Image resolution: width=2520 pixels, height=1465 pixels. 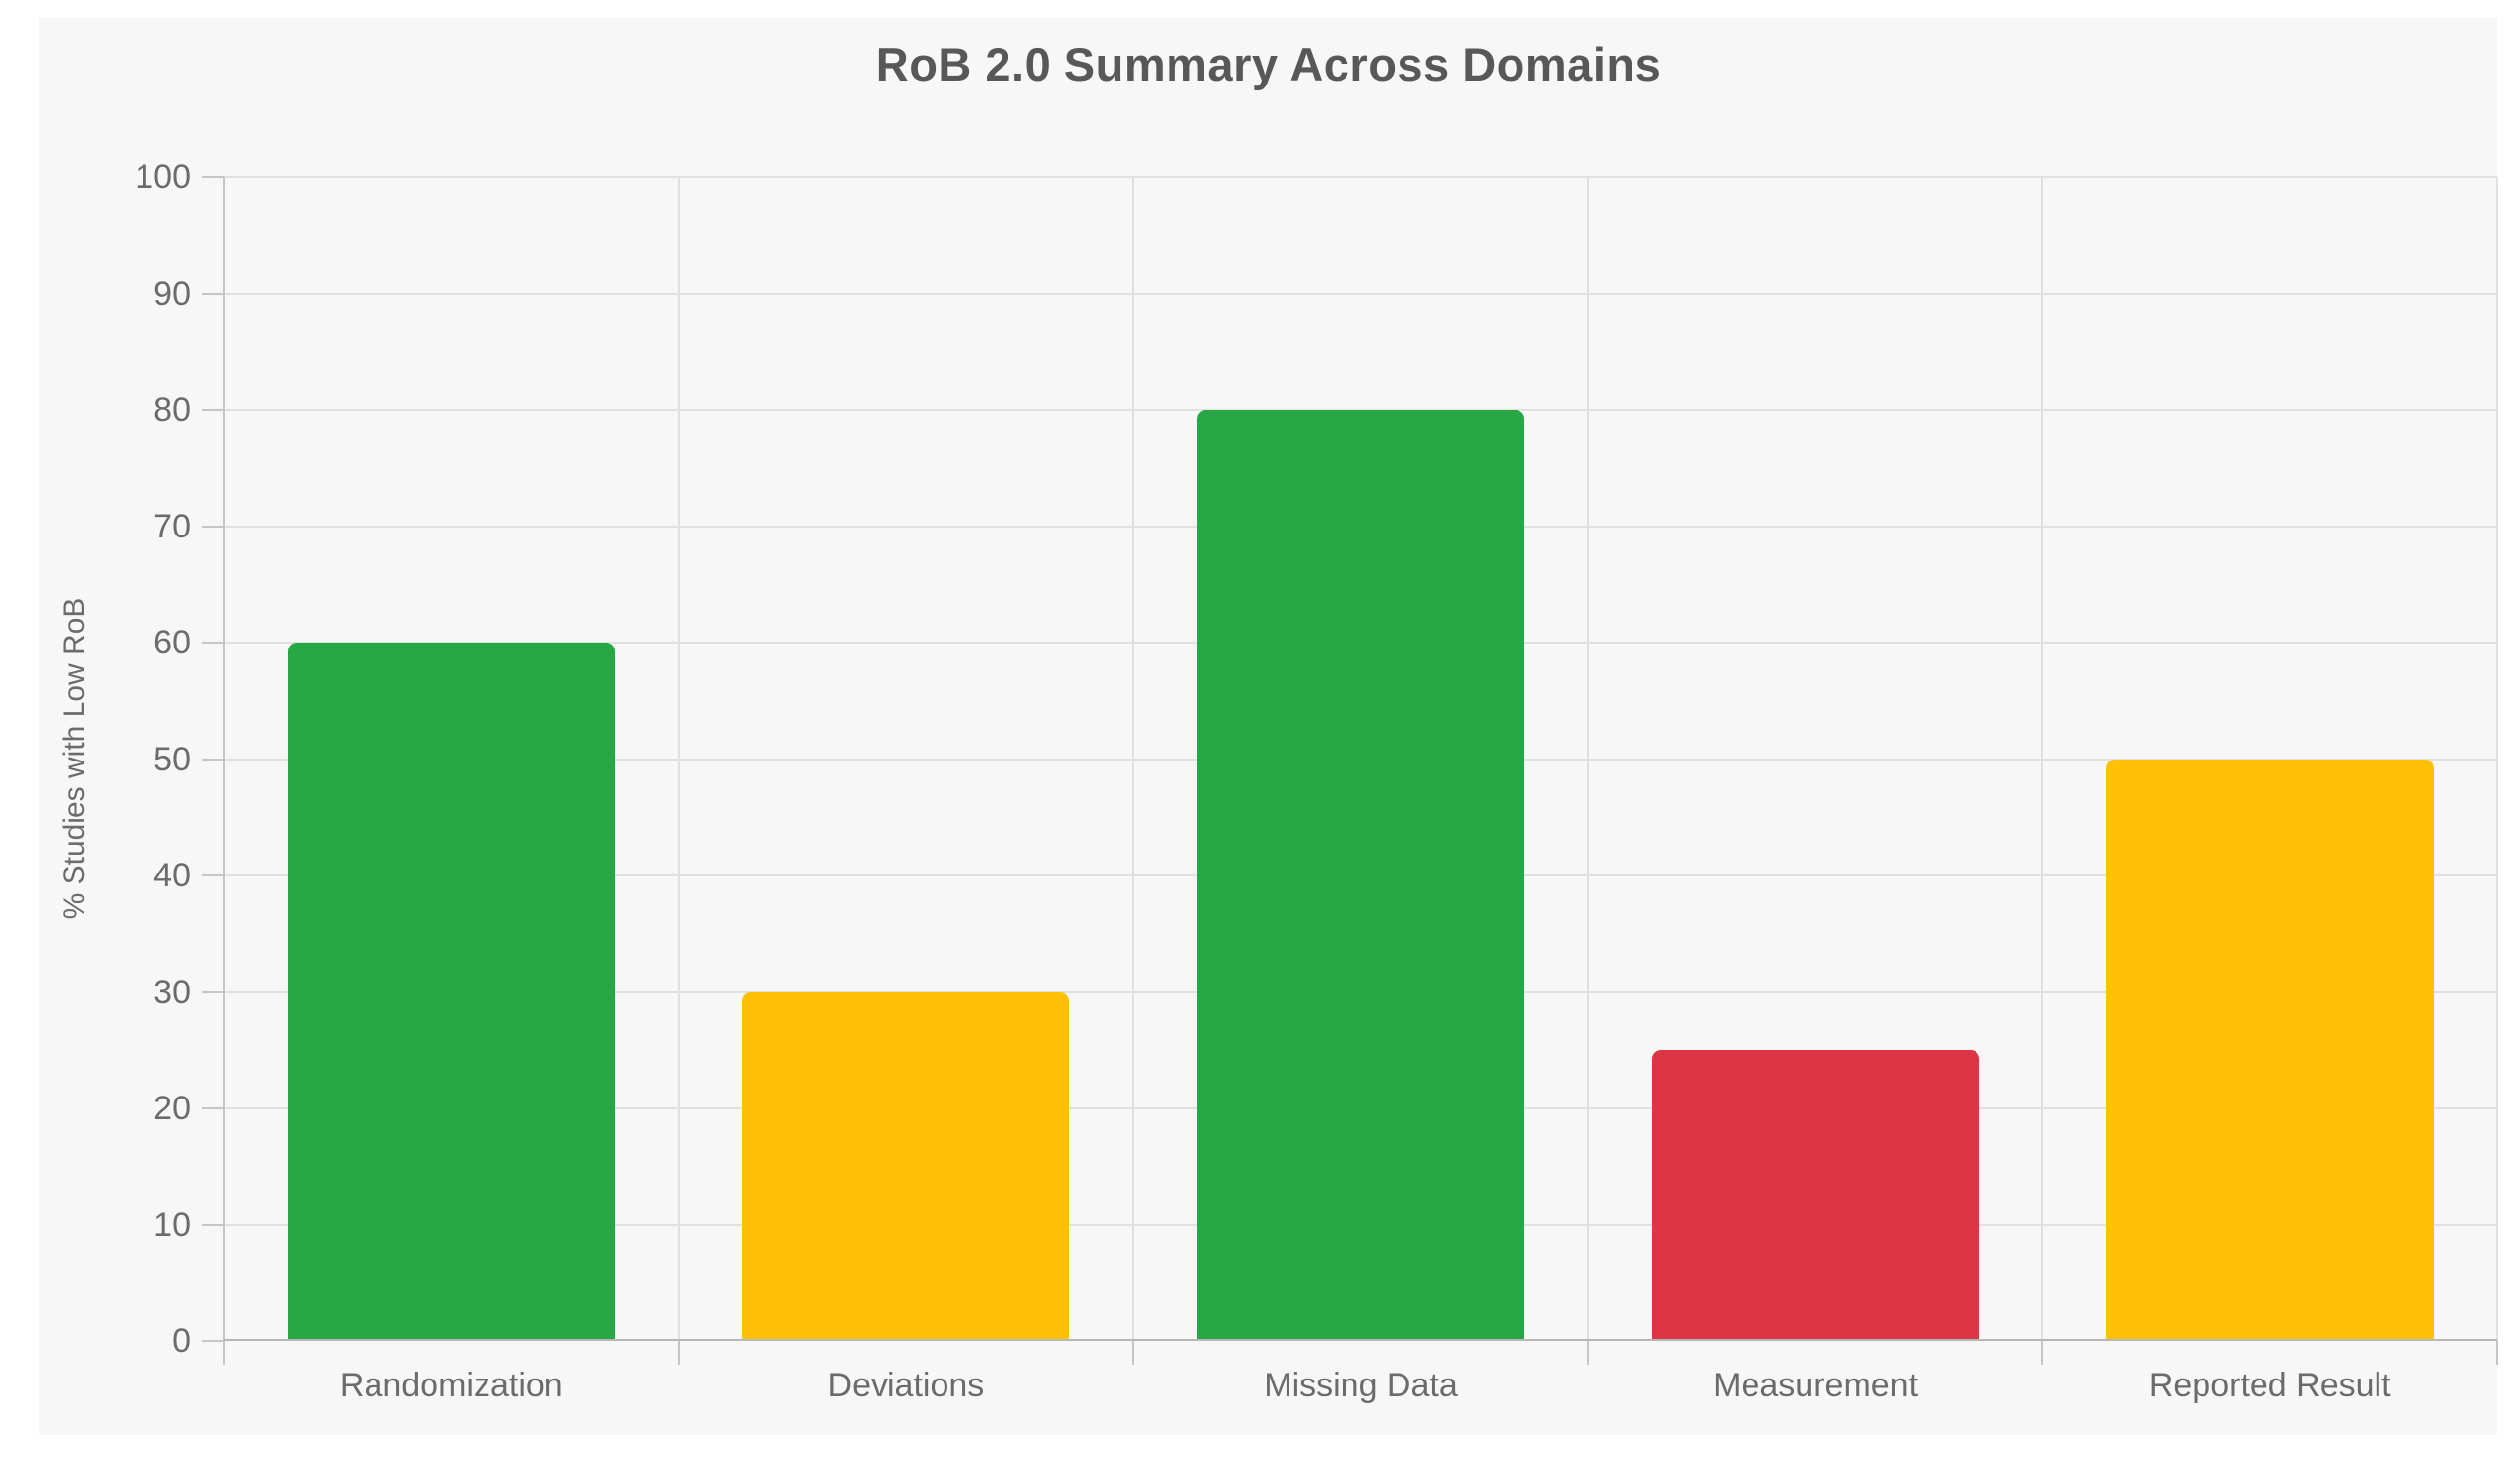 I want to click on y-tick-label-90: 90, so click(x=172, y=293).